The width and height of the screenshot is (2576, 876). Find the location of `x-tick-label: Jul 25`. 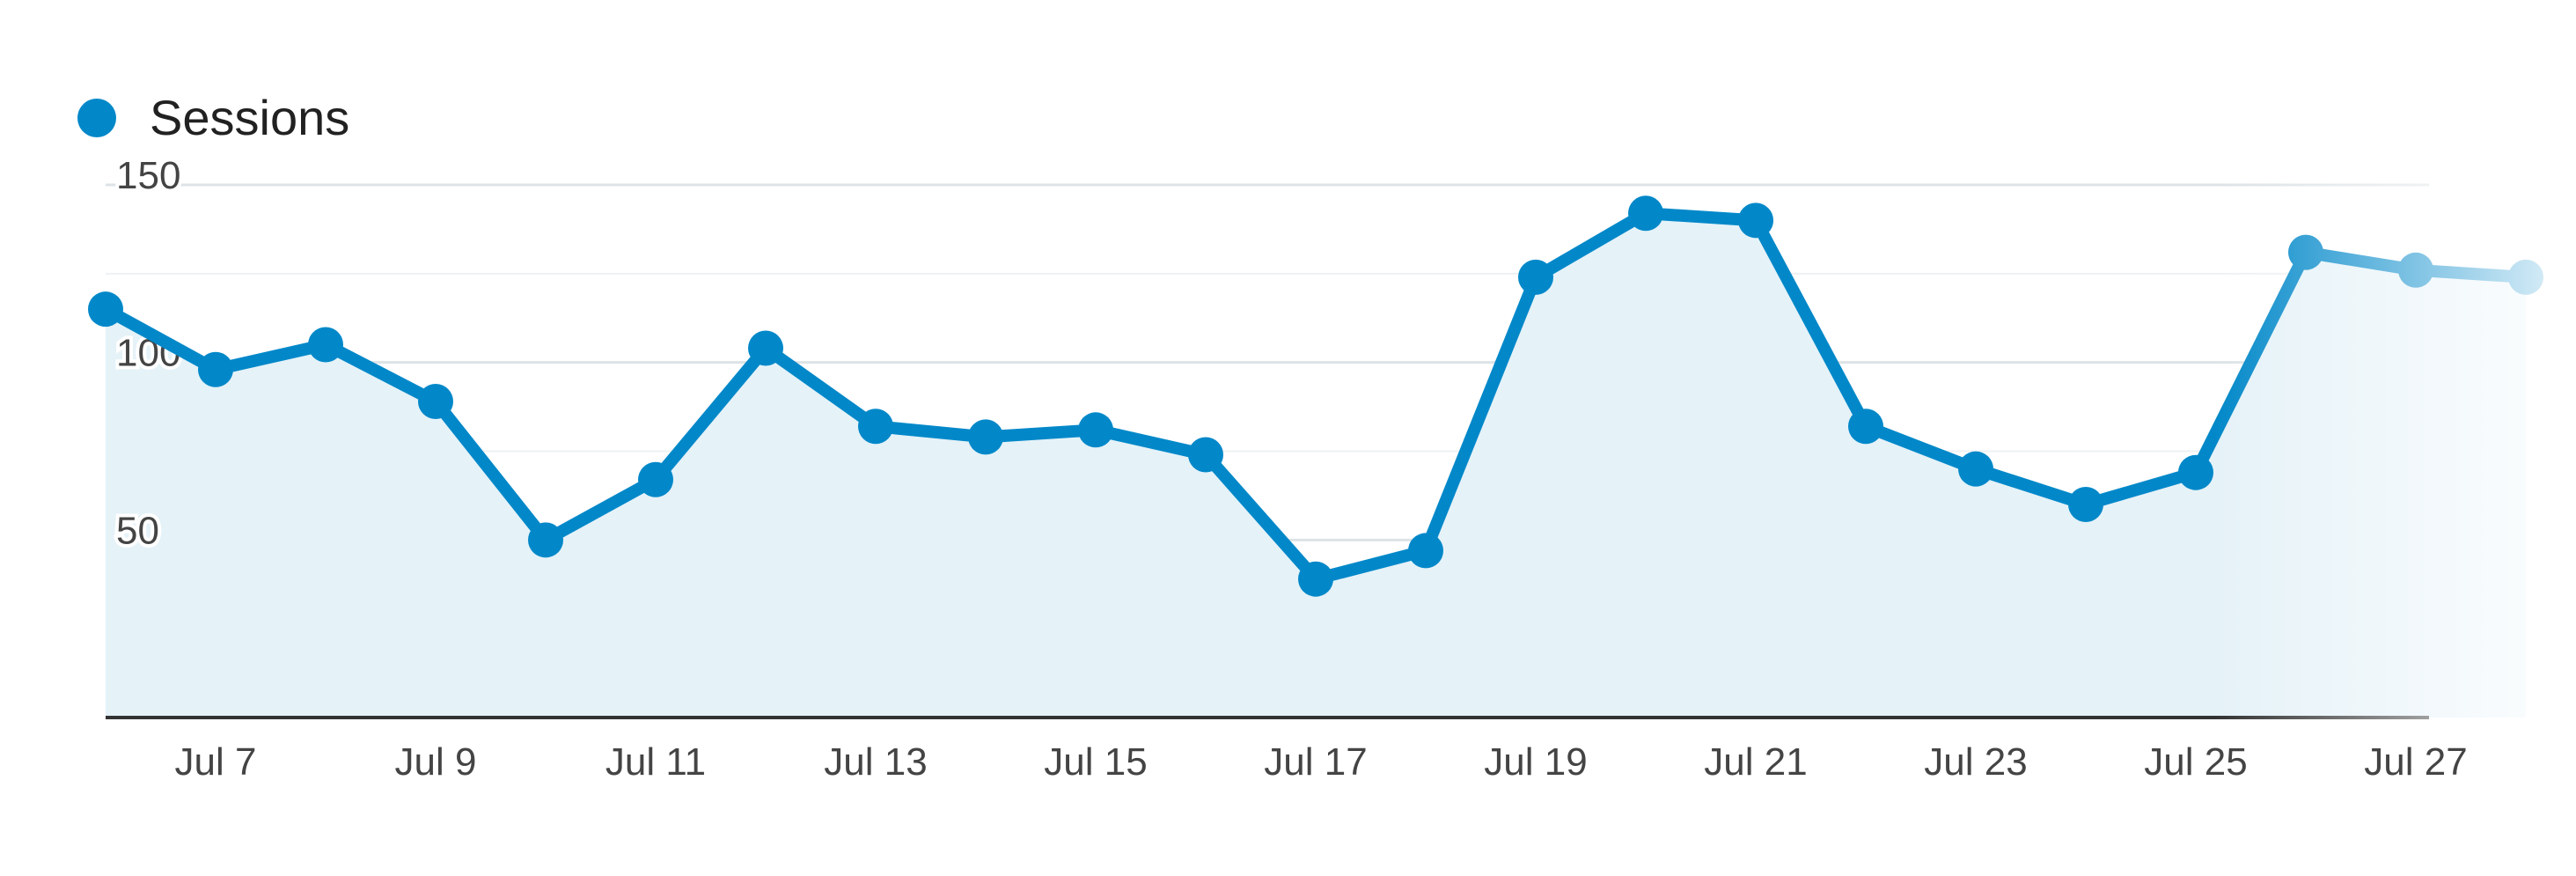

x-tick-label: Jul 25 is located at coordinates (2195, 762).